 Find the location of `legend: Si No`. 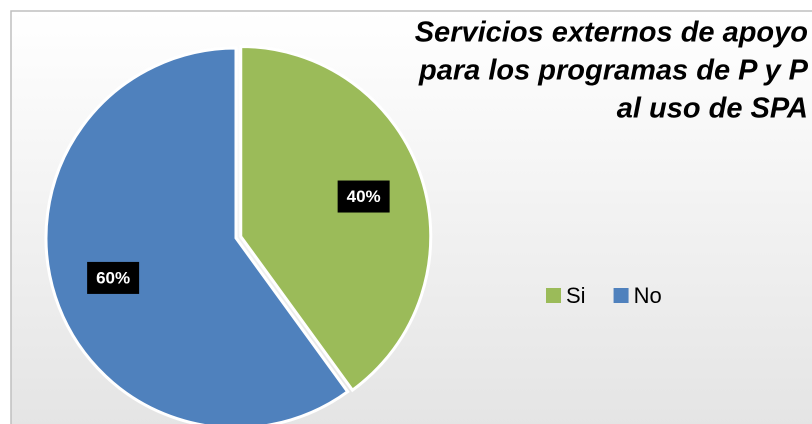

legend: Si No is located at coordinates (604, 295).